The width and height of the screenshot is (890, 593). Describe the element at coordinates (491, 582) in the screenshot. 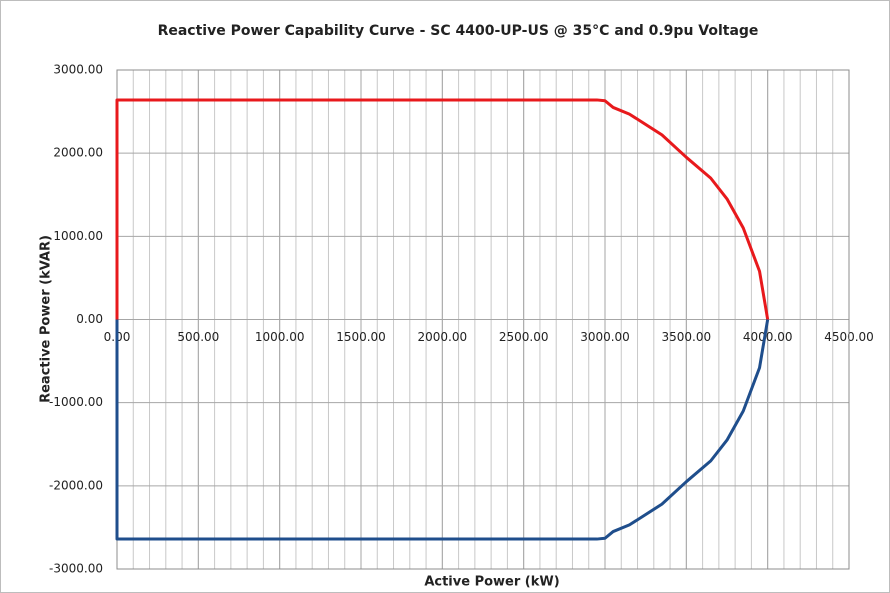

I see `x-axis-title: Active Power (kW)` at that location.